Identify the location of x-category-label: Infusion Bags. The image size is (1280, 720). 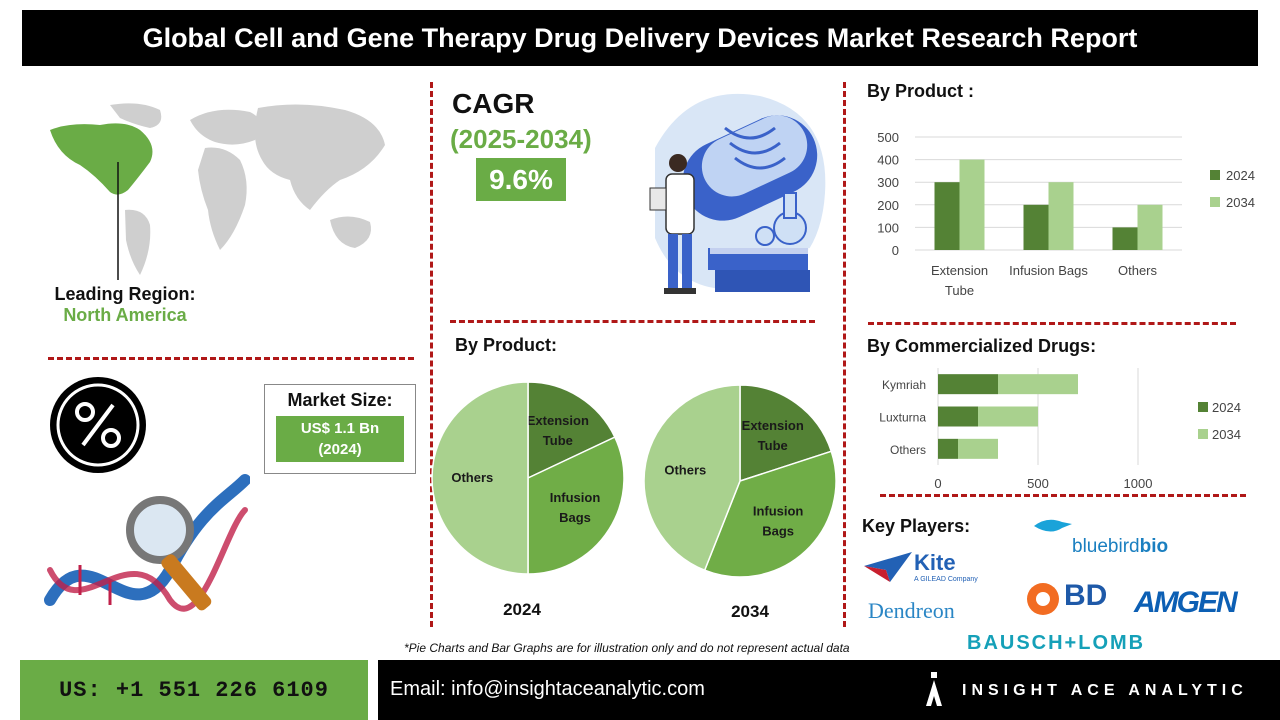
(1048, 270).